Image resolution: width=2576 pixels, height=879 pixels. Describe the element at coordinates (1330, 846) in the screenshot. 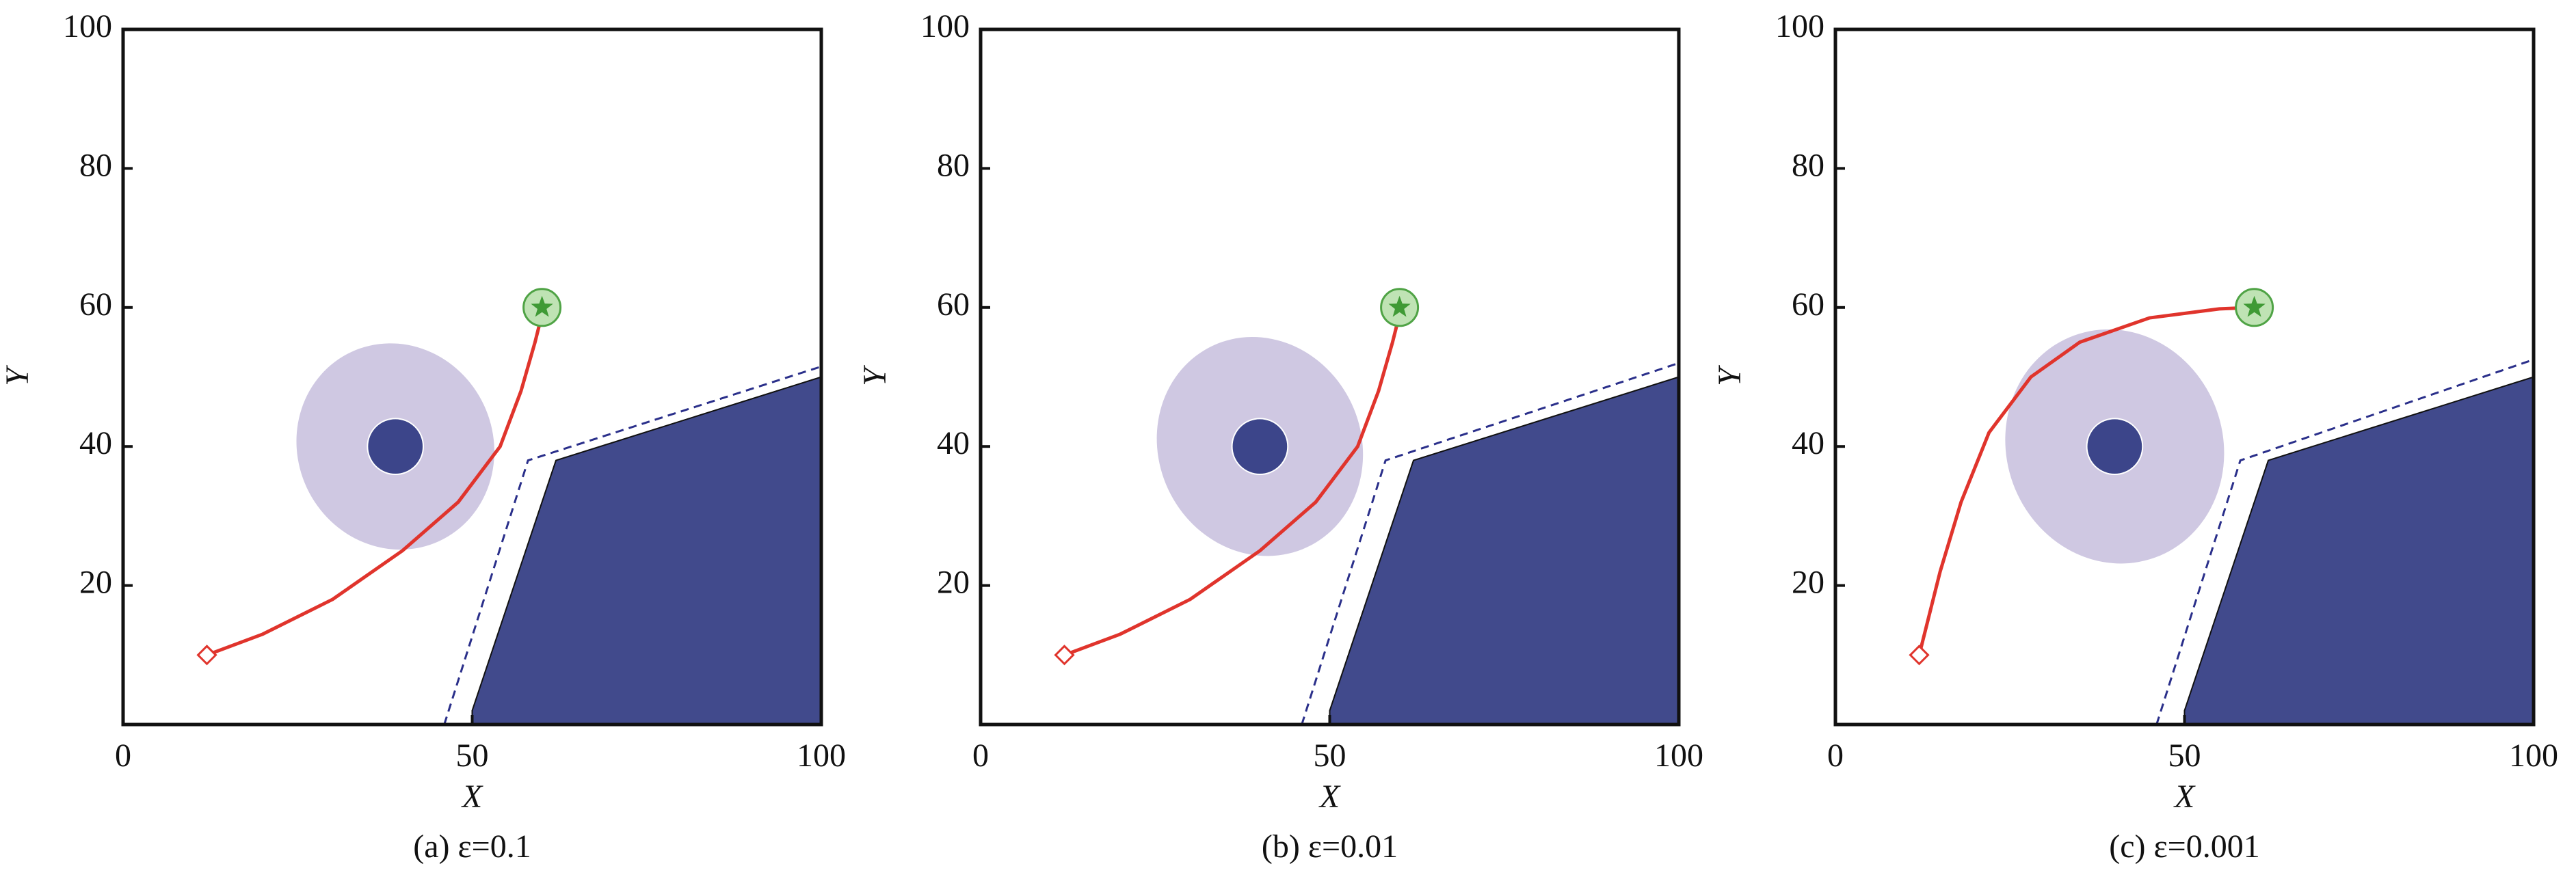

I see `panel-caption: (b) ε=0.01` at that location.